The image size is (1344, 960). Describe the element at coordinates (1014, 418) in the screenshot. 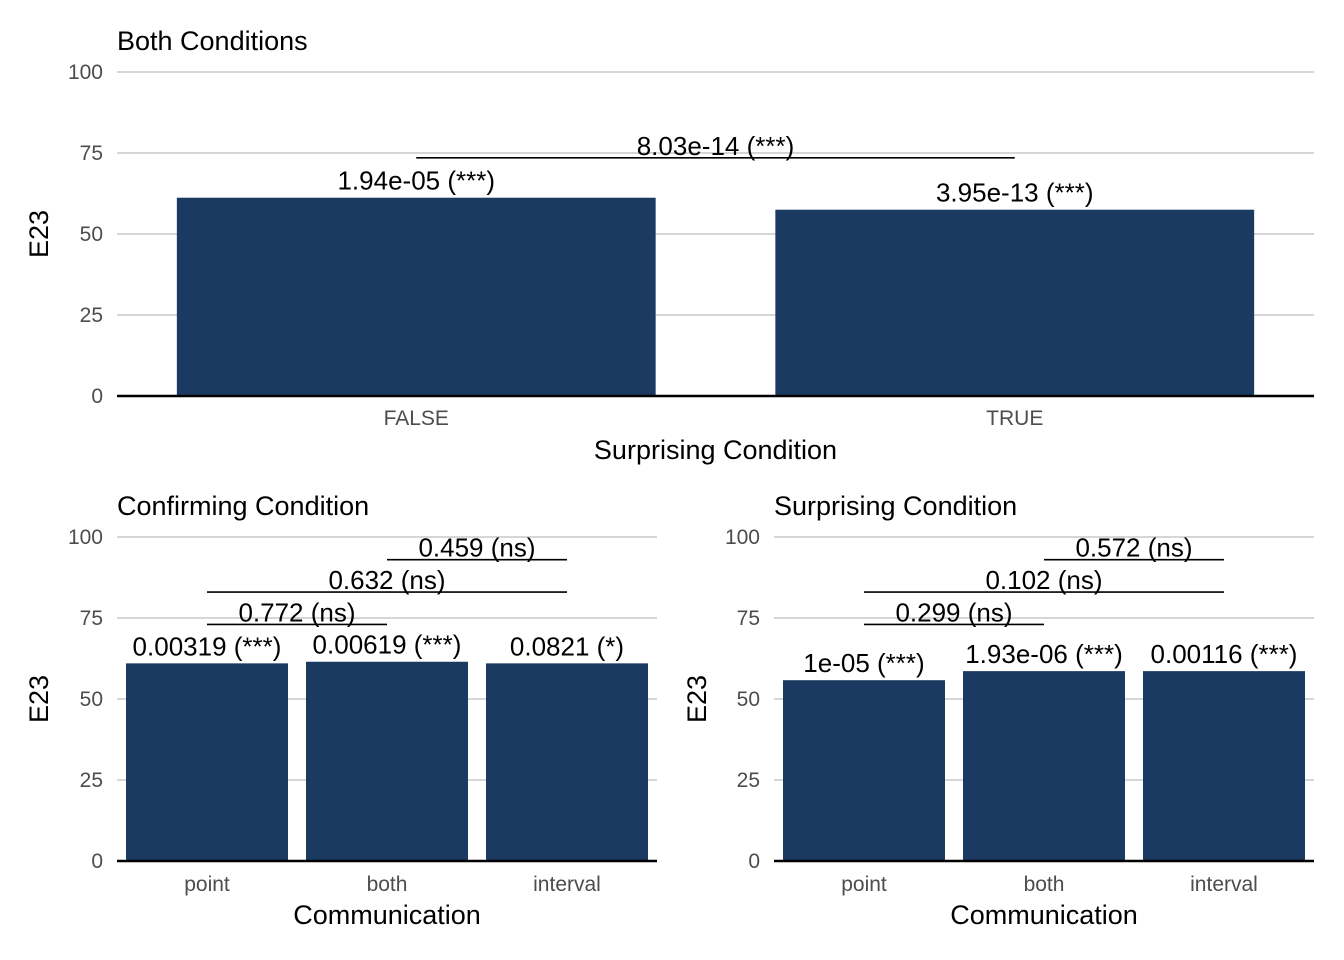

I see `x-tick-label: TRUE` at that location.